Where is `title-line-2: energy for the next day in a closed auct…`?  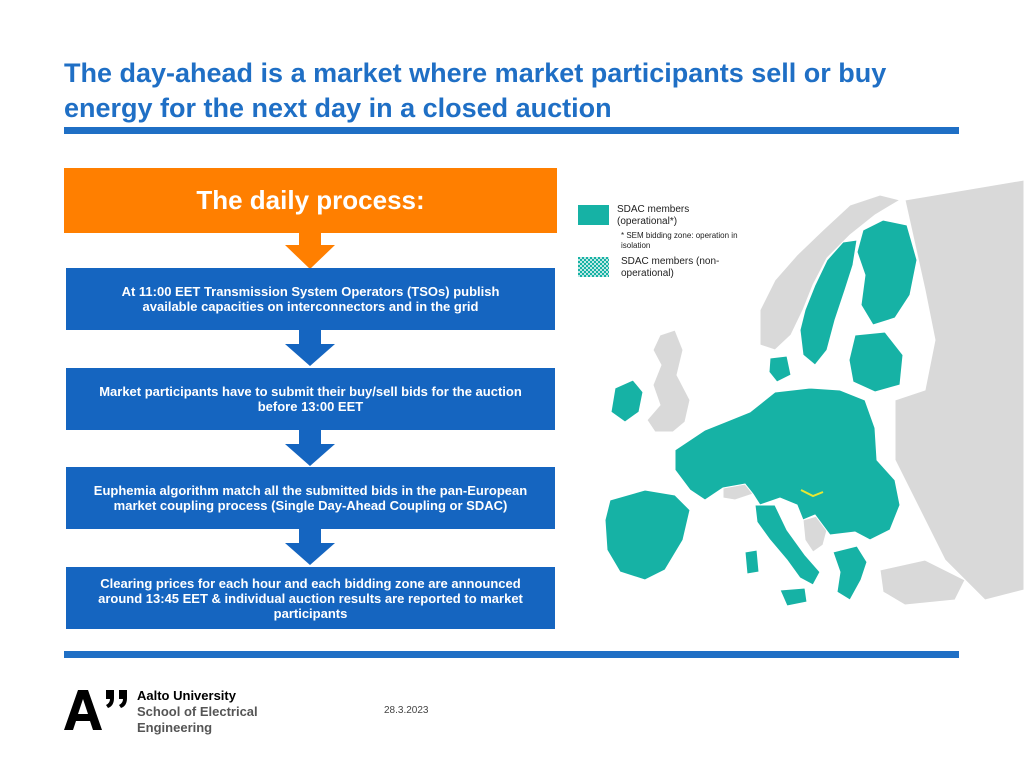 title-line-2: energy for the next day in a closed auct… is located at coordinates (338, 108).